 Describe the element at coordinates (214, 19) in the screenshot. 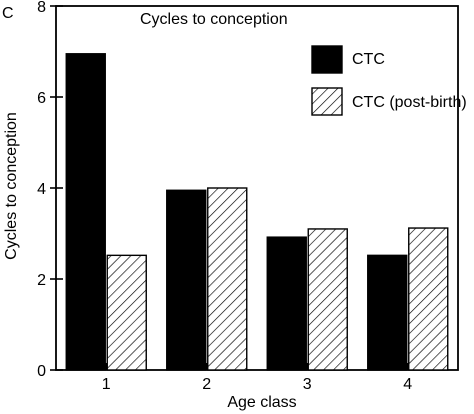

I see `chart-title: Cycles to conception` at that location.